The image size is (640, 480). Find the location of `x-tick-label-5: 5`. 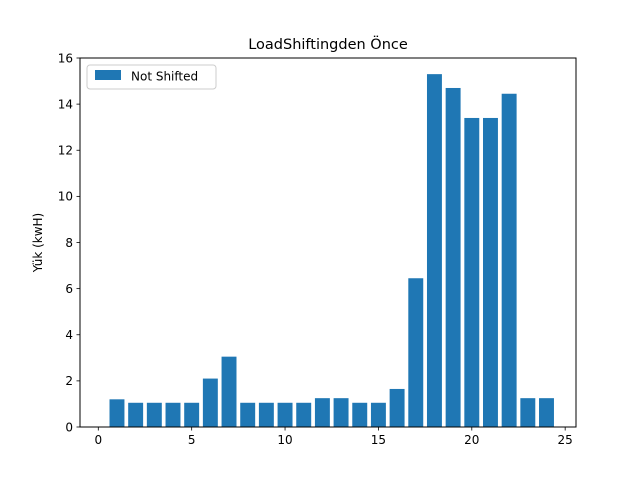

x-tick-label-5: 5 is located at coordinates (192, 440).